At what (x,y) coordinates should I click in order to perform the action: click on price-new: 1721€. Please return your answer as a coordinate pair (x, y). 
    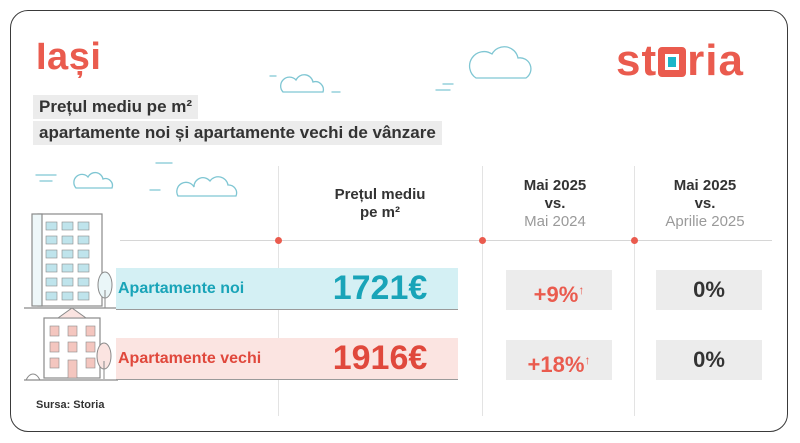
    Looking at the image, I should click on (380, 288).